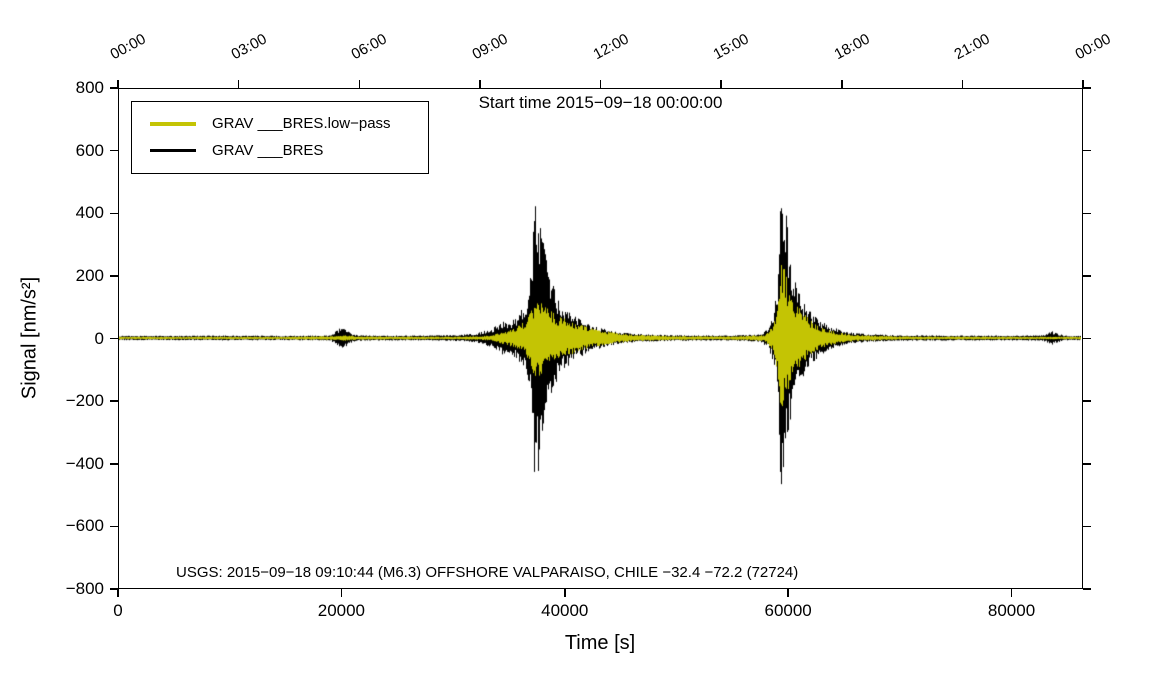  Describe the element at coordinates (84, 526) in the screenshot. I see `y-tick-label: −600` at that location.